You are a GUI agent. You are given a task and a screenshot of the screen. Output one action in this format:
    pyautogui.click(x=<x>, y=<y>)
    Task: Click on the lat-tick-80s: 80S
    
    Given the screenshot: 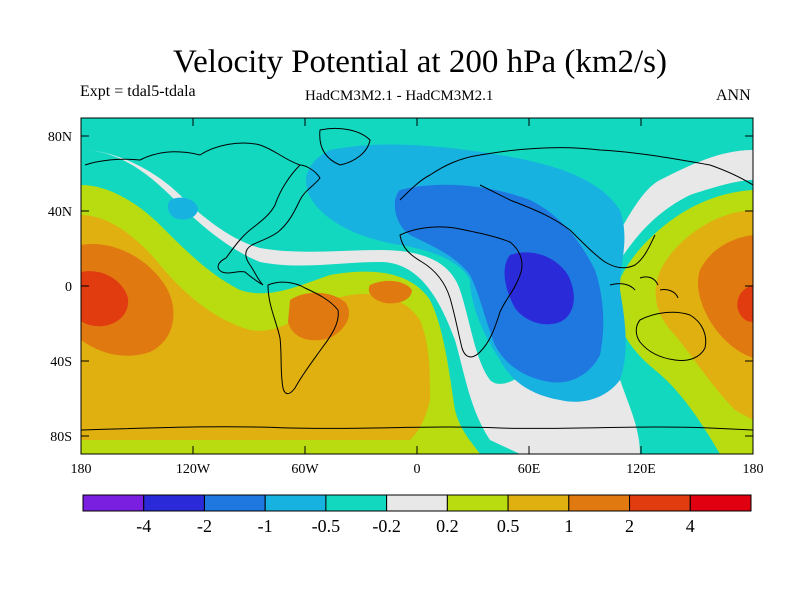 What is the action you would take?
    pyautogui.click(x=61, y=437)
    